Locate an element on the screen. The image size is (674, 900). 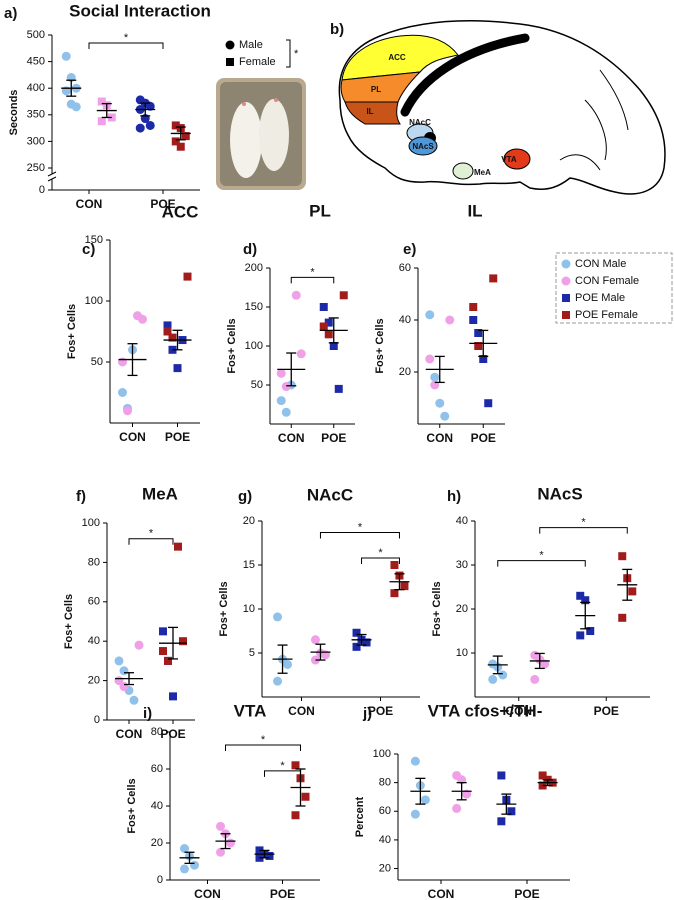
chart-title: MeA is located at coordinates (160, 493).